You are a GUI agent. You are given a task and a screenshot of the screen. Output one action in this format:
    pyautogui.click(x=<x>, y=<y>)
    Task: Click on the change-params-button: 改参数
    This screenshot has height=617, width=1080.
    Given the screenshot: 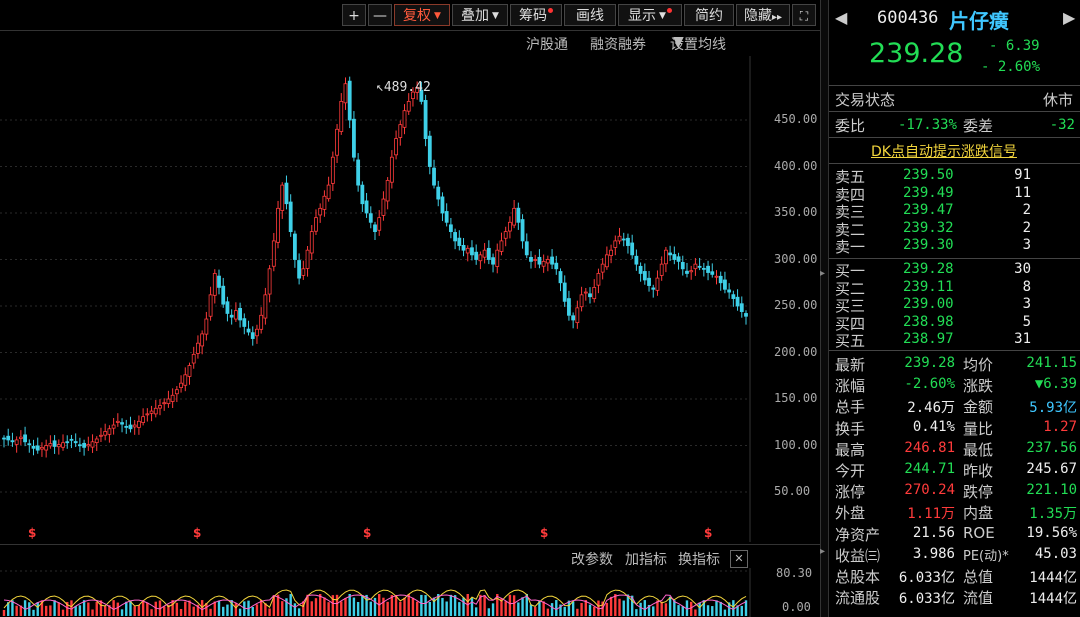 What is the action you would take?
    pyautogui.click(x=592, y=560)
    